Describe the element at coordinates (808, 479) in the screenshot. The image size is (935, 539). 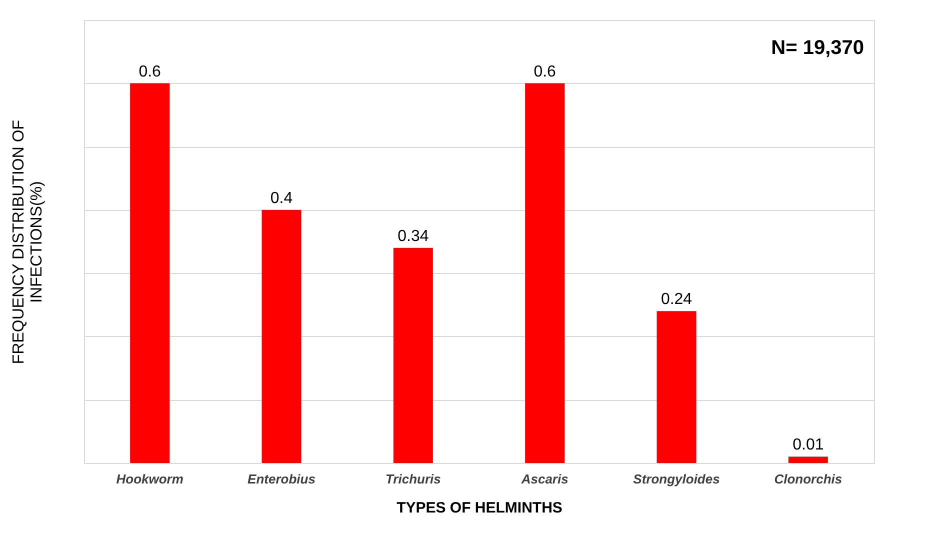
I see `x-tick-label: Clonorchis` at that location.